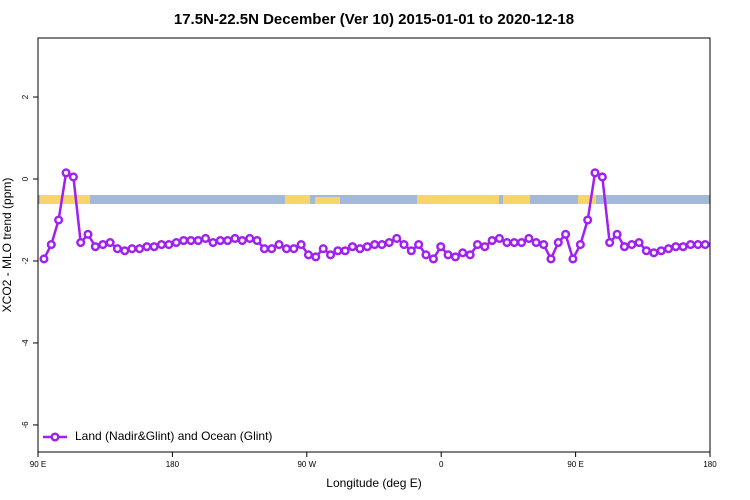  I want to click on ocean-band, so click(374, 199).